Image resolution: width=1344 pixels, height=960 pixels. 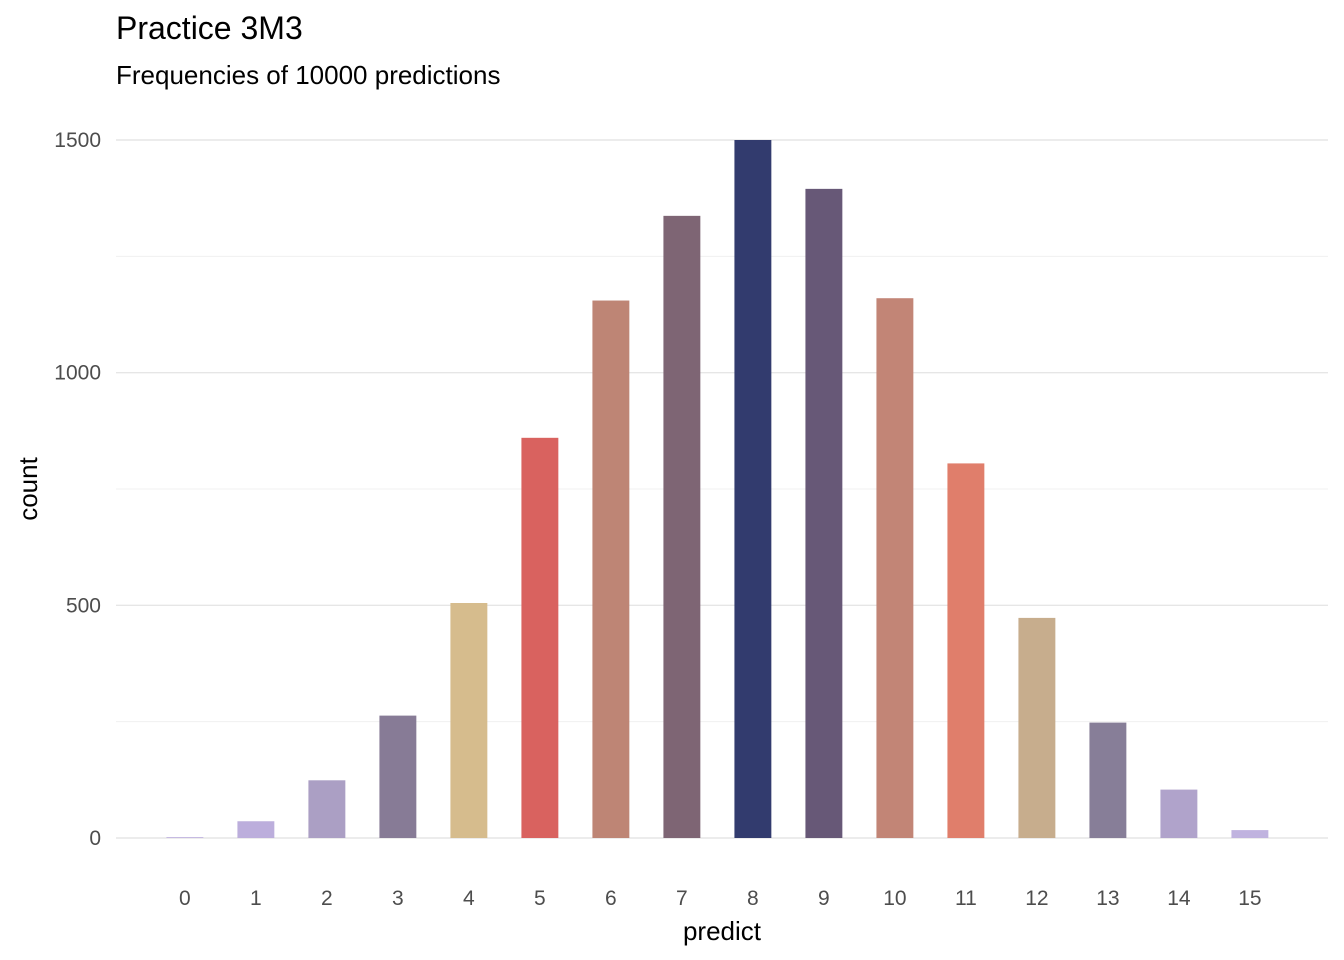 I want to click on x-tick-label: 5, so click(x=540, y=898).